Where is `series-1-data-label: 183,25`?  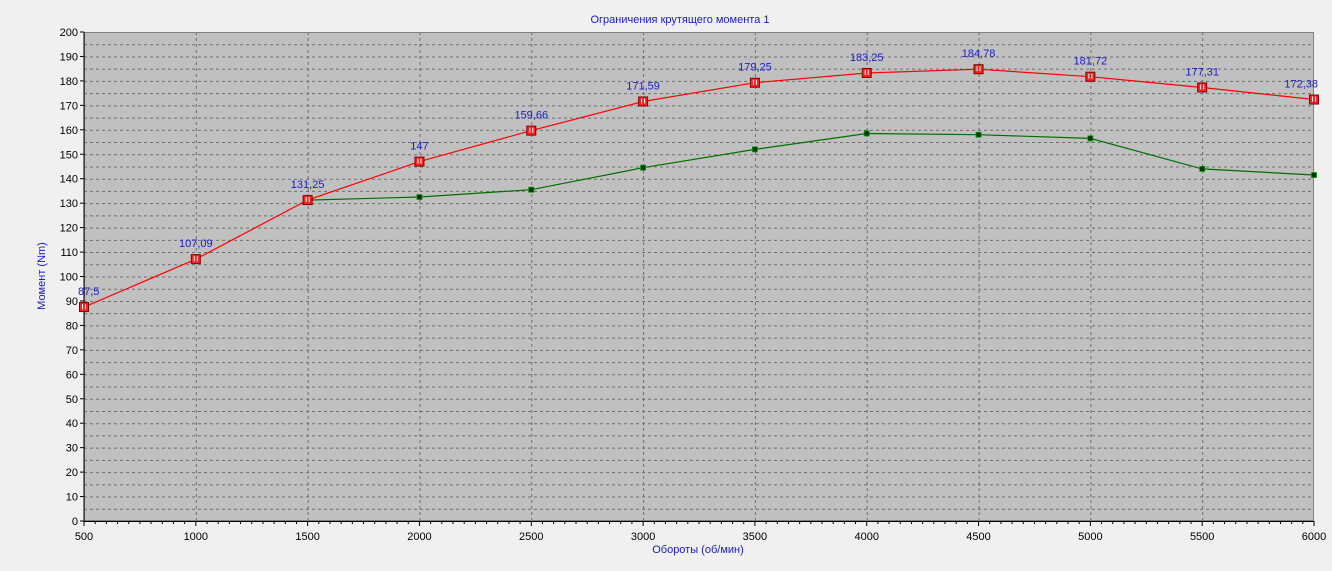 series-1-data-label: 183,25 is located at coordinates (867, 58).